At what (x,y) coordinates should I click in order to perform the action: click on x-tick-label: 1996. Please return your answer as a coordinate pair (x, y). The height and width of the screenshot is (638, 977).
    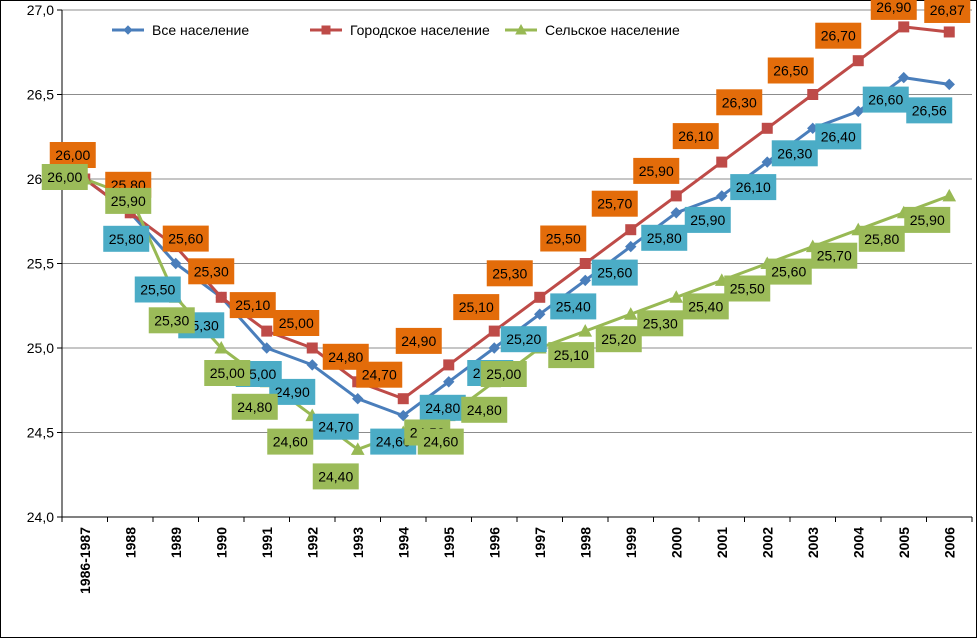
    Looking at the image, I should click on (494, 542).